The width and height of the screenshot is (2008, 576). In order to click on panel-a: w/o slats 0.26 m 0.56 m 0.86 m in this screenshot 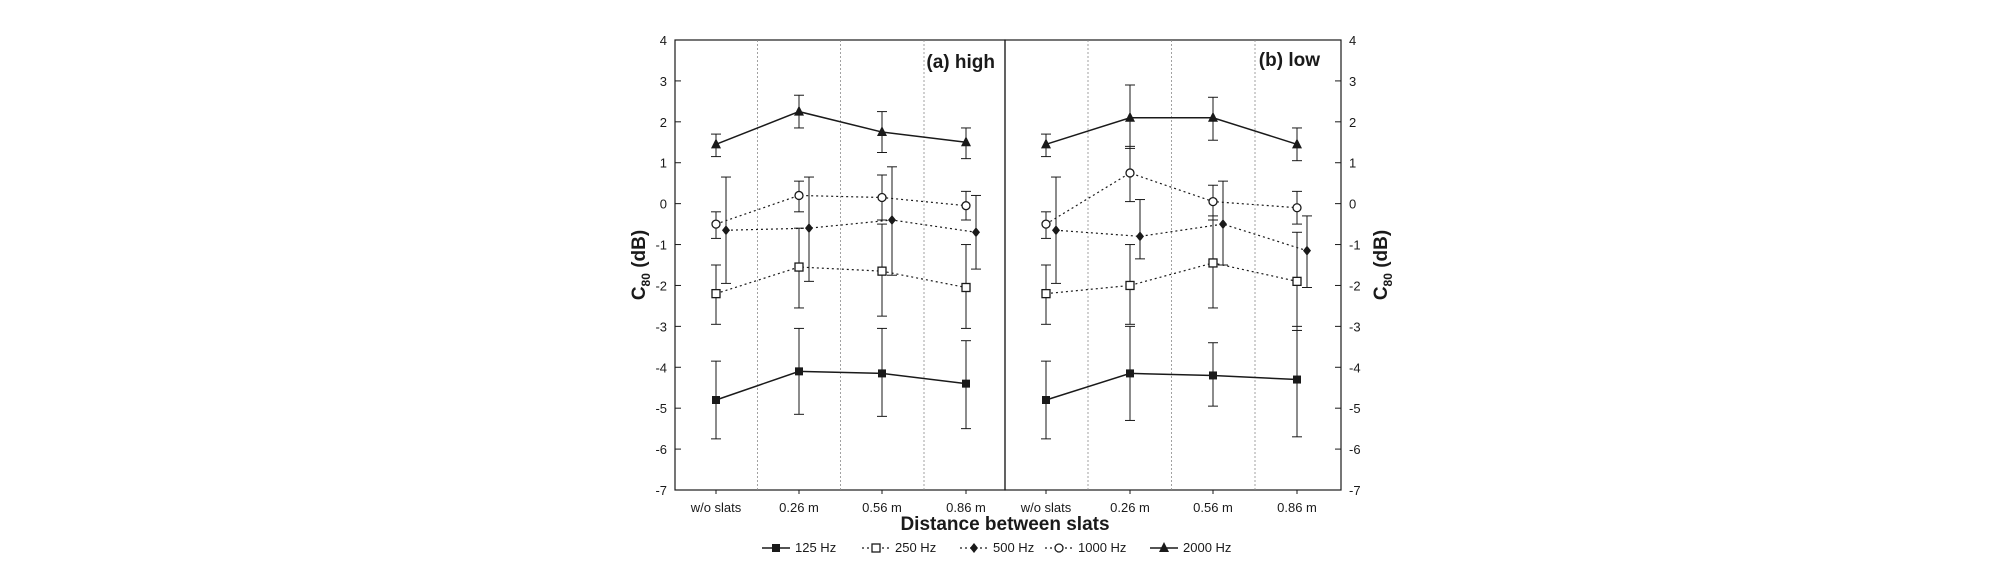, I will do `click(840, 277)`.